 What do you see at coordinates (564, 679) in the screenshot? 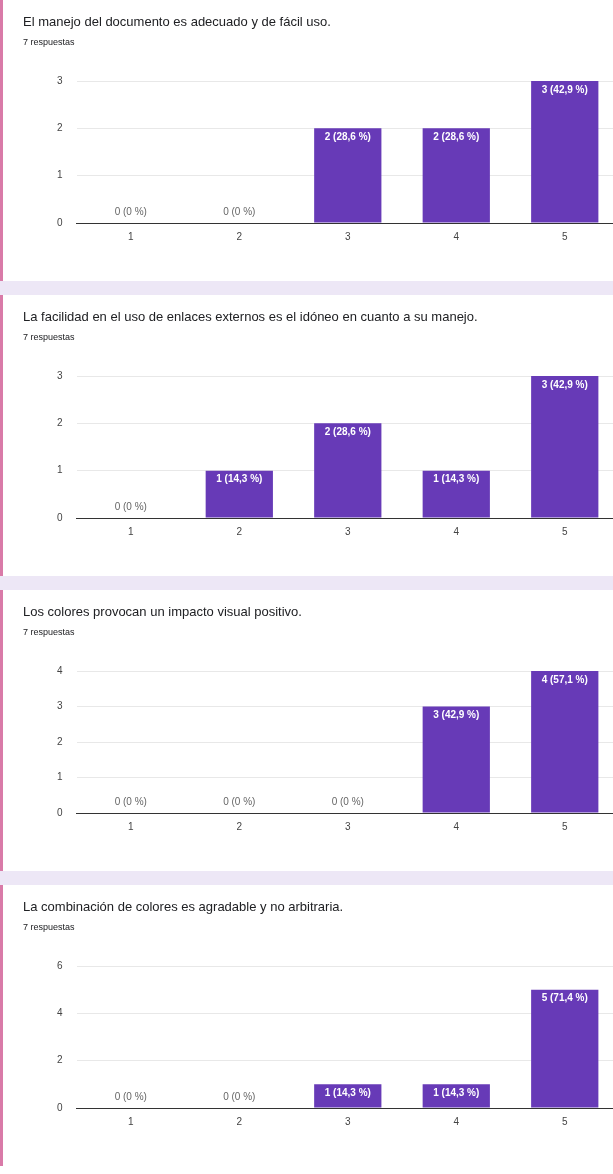
I see `data-label: 4 (57,1 %)` at bounding box center [564, 679].